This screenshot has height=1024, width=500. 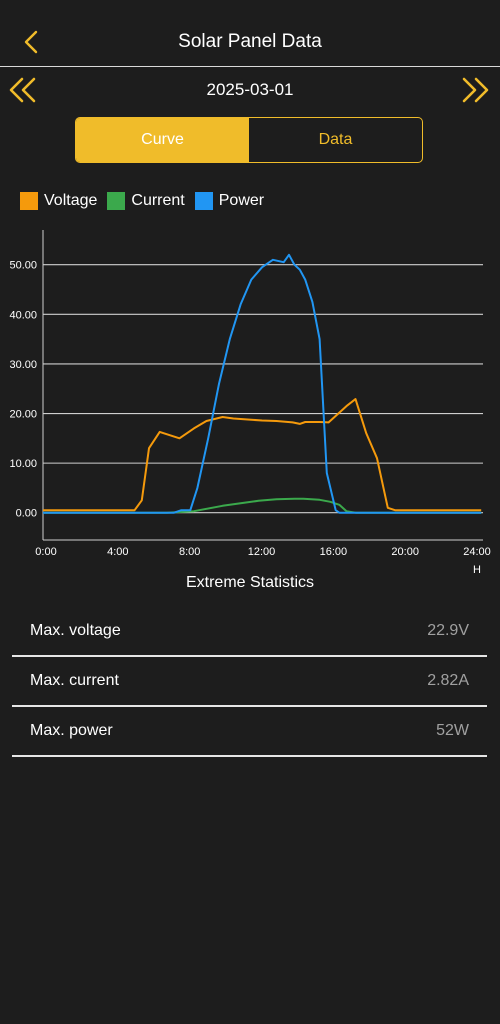 What do you see at coordinates (477, 569) in the screenshot?
I see `x-axis-unit: H` at bounding box center [477, 569].